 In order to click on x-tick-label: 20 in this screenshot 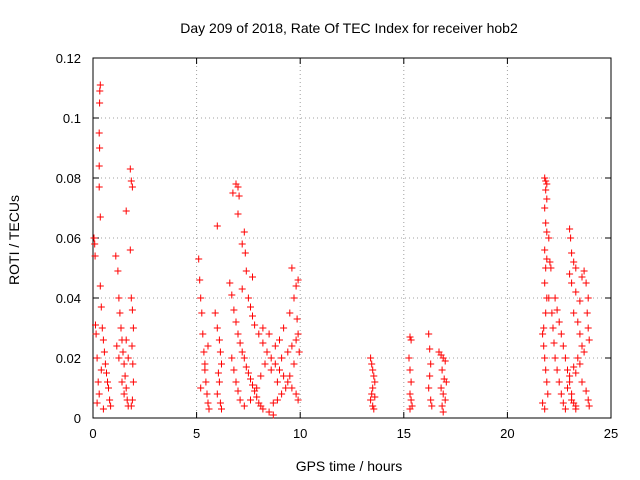, I will do `click(507, 433)`.